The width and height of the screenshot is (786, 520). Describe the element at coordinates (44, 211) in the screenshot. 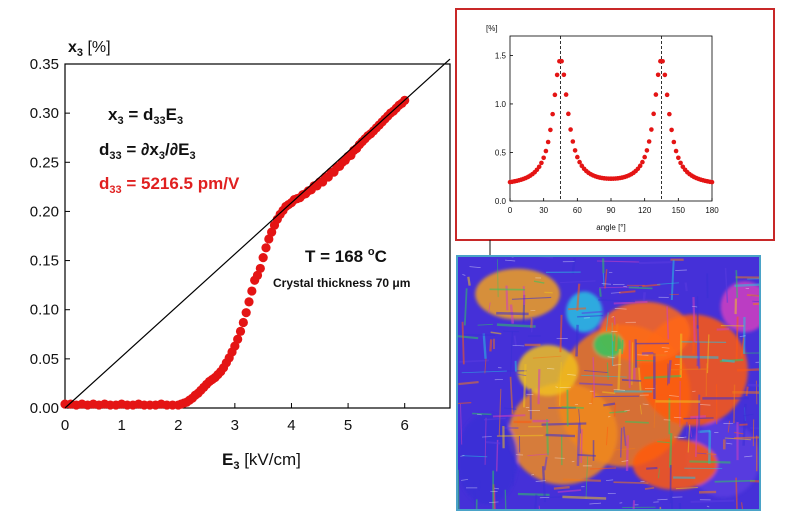

I see `main-y-tick-label: 0.20` at that location.